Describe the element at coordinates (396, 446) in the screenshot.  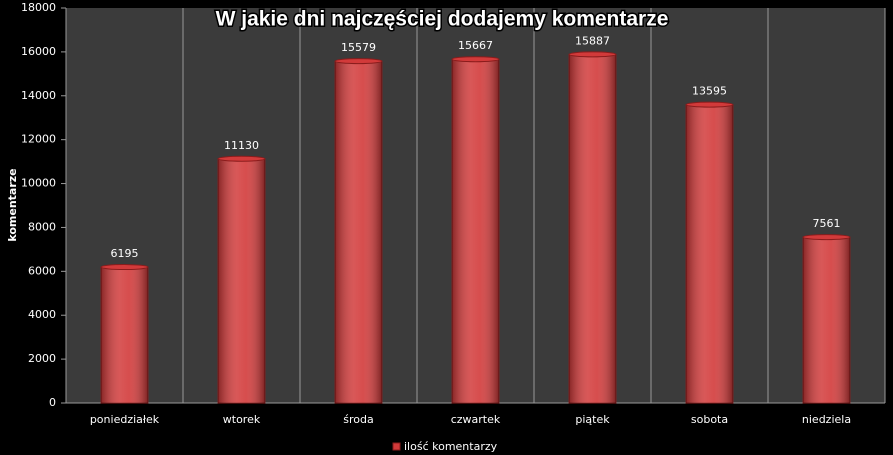
I see `legend-swatch` at that location.